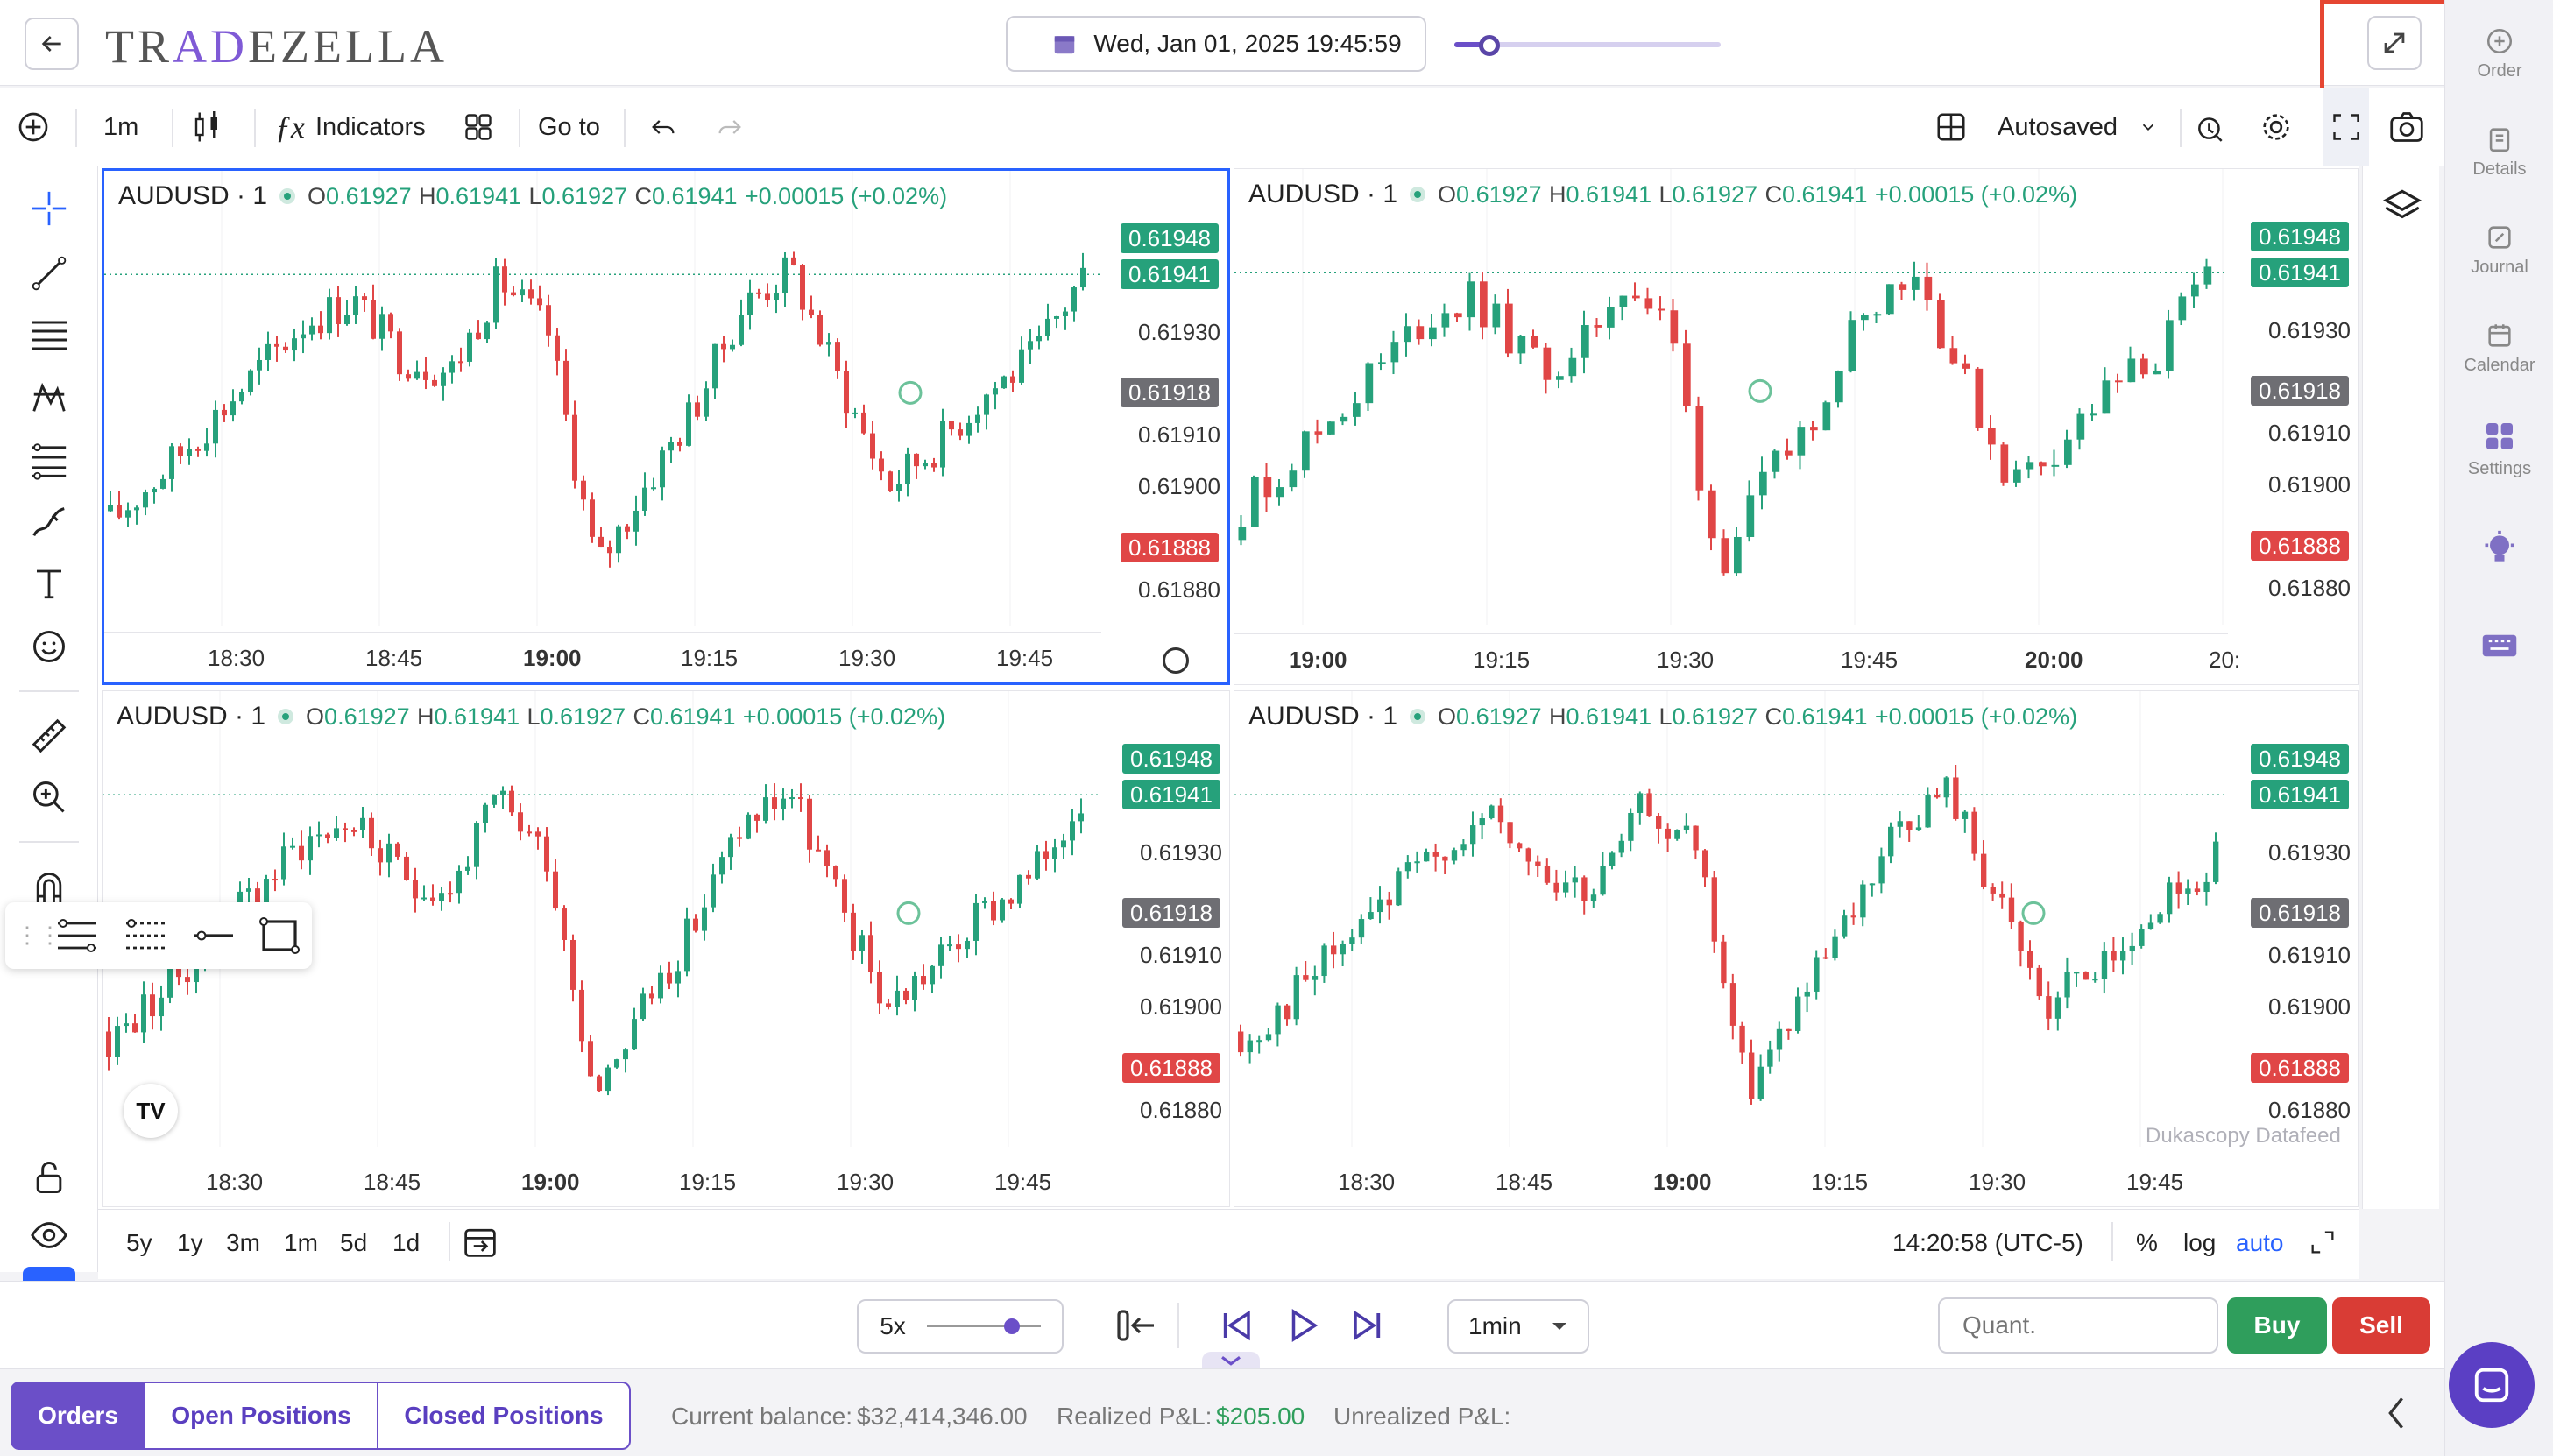 The image size is (2553, 1456). Describe the element at coordinates (2406, 127) in the screenshot. I see `screenshot-button` at that location.